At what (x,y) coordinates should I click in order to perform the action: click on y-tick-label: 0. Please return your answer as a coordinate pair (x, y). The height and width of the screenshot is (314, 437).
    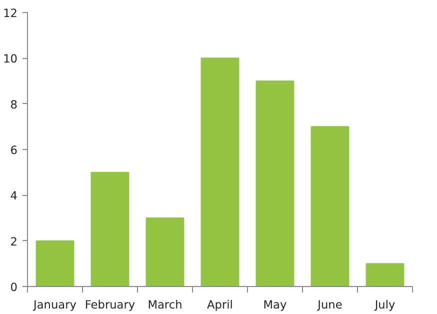
    Looking at the image, I should click on (14, 287).